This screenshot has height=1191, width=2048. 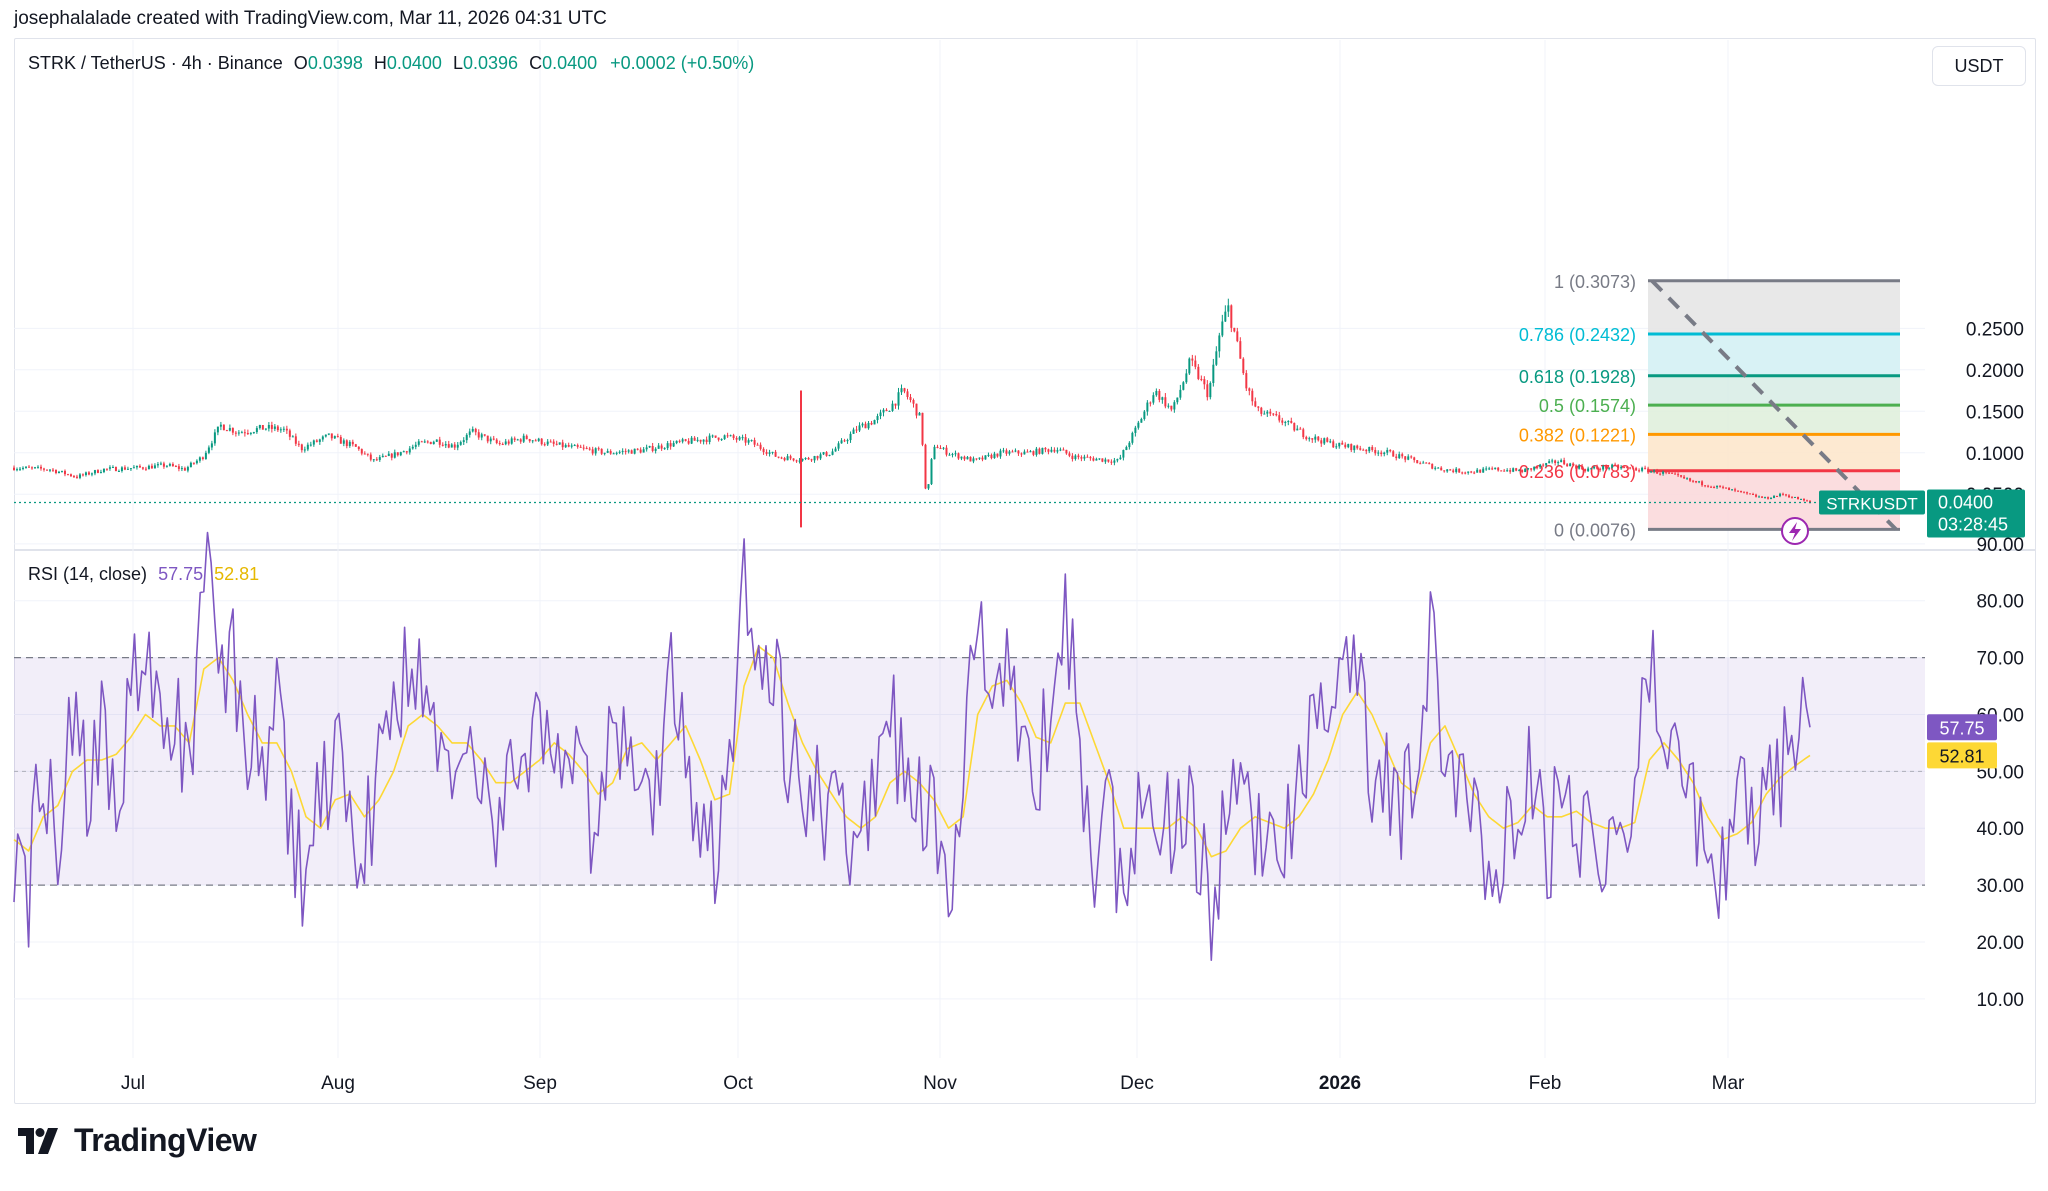 What do you see at coordinates (300, 63) in the screenshot?
I see `open-label: O` at bounding box center [300, 63].